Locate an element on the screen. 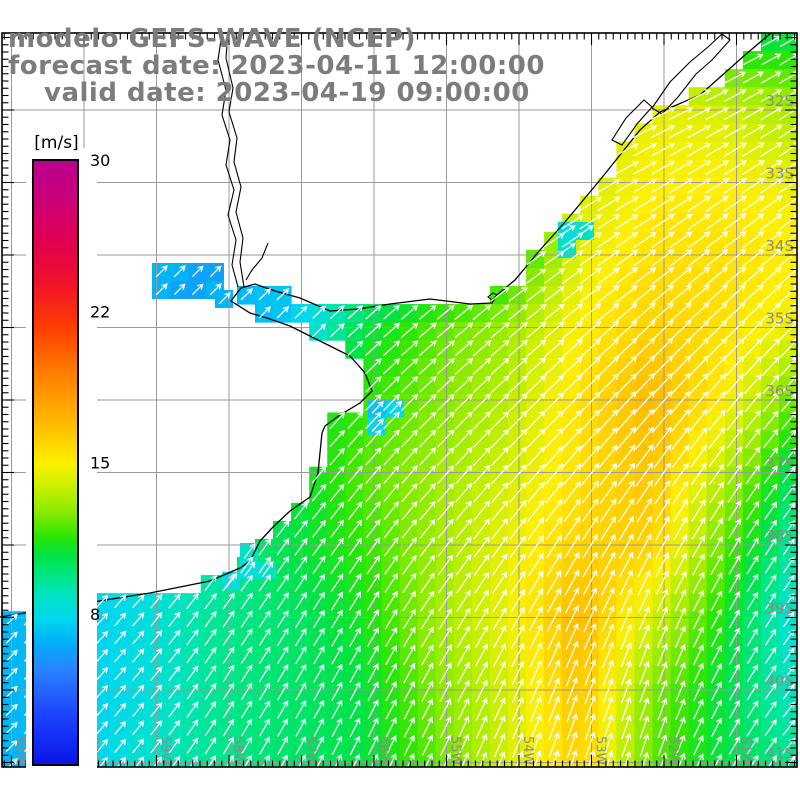  latitude-label: 37S is located at coordinates (779, 464).